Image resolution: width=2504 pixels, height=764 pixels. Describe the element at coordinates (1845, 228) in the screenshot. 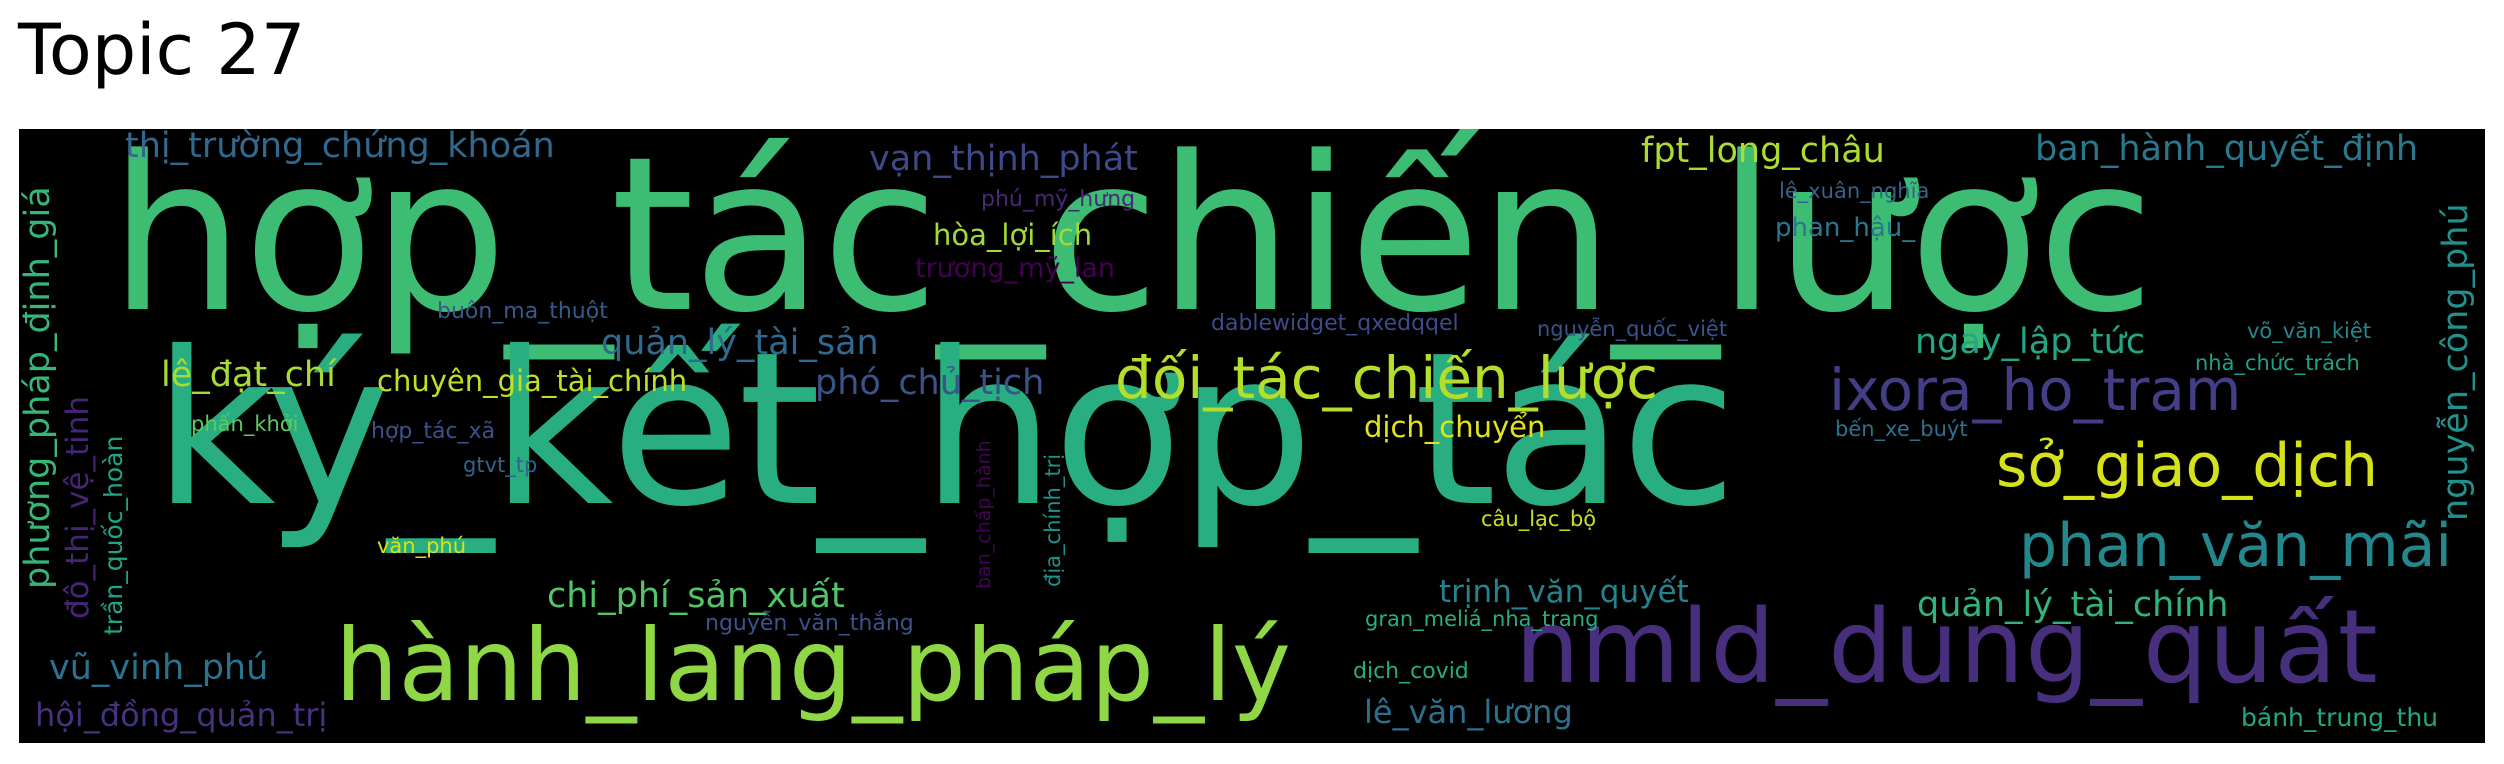

I see `word-cloud-term: phan_hậu_` at that location.